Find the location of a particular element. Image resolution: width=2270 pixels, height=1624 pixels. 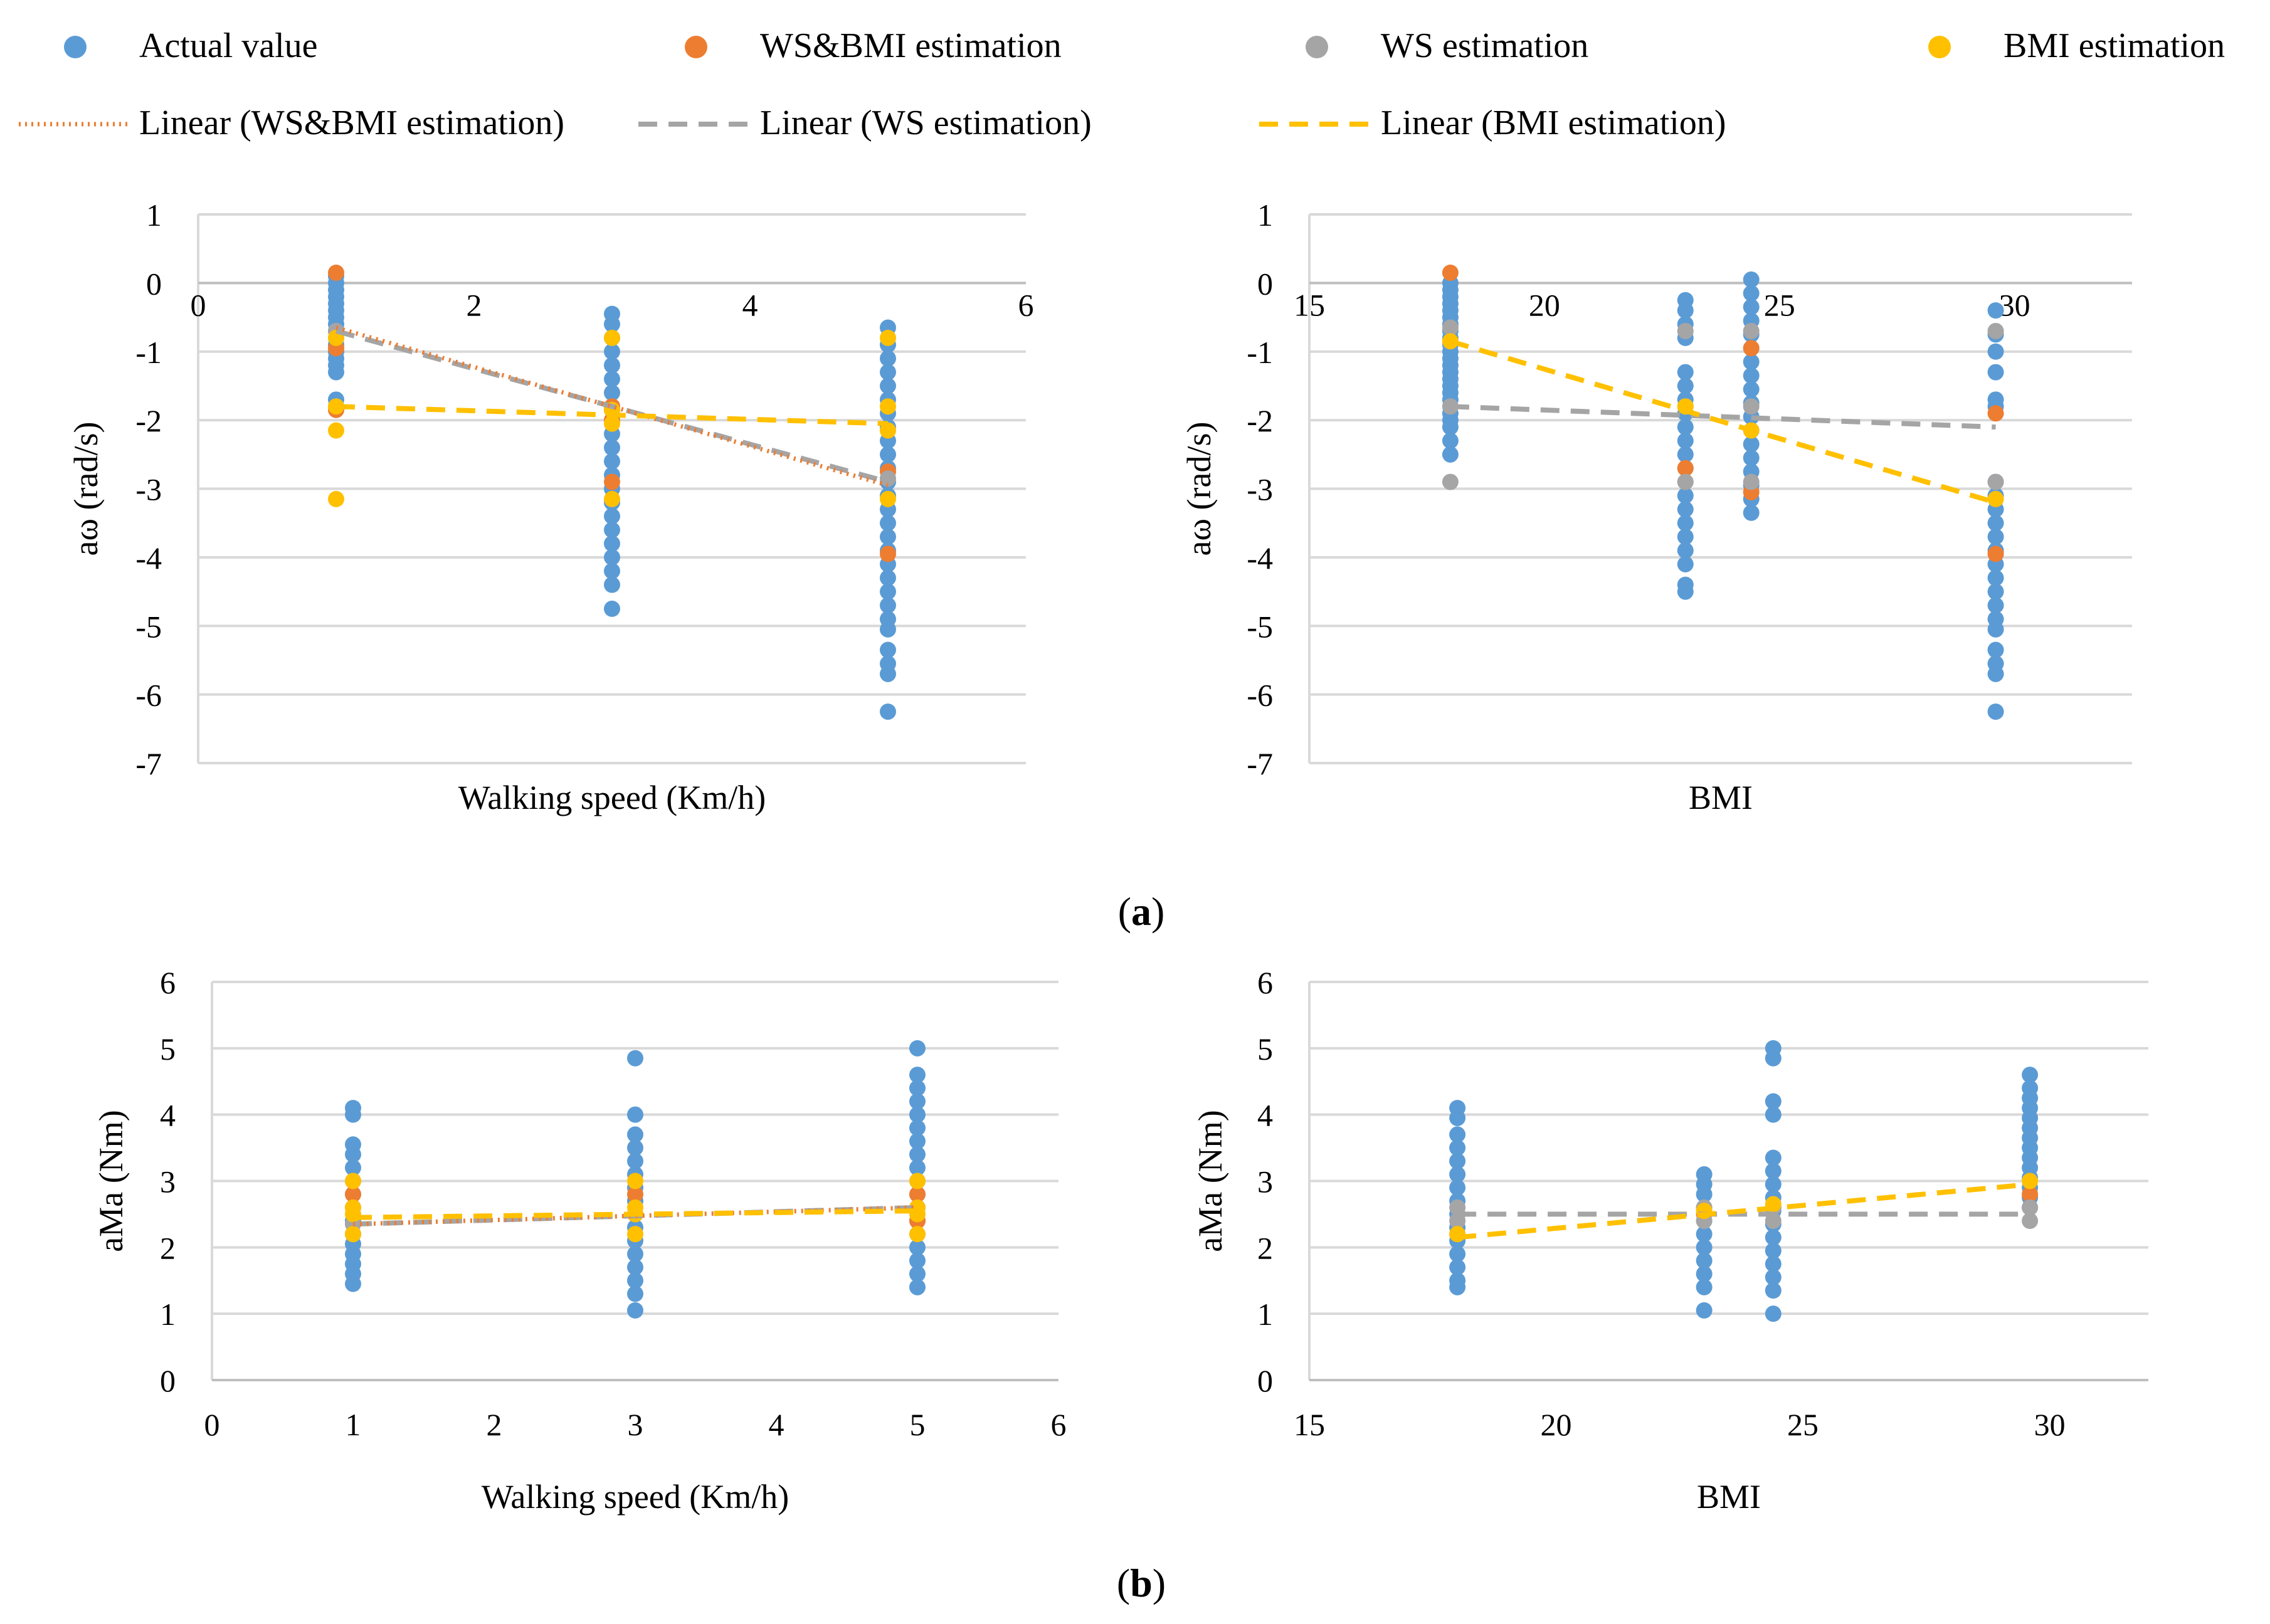

legend-item-wsbmi: WS&BMI estimation is located at coordinates (873, 45).